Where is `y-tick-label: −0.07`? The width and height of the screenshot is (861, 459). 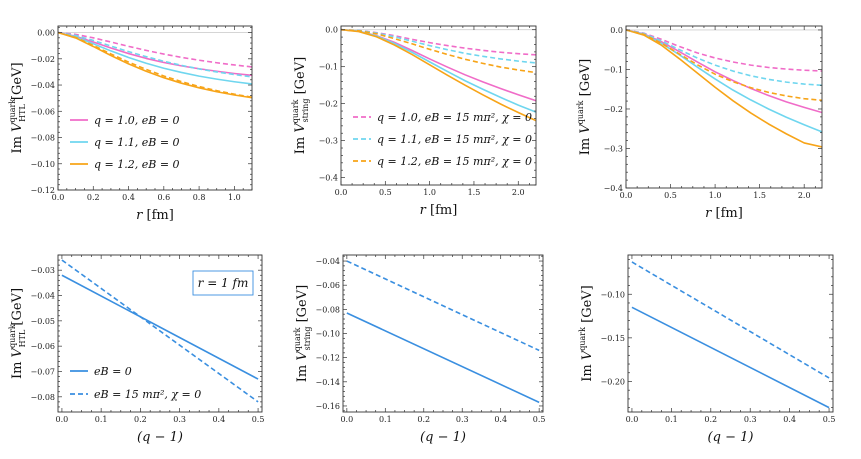 y-tick-label: −0.07 is located at coordinates (42, 371).